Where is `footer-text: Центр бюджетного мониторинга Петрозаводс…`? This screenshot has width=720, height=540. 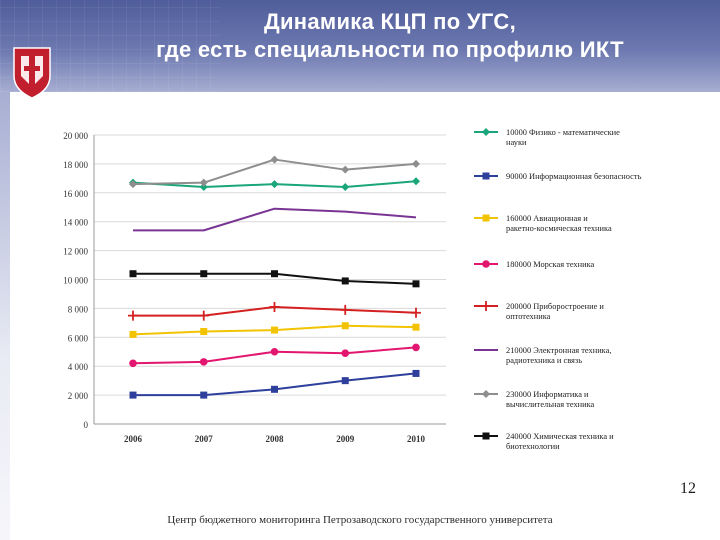 footer-text: Центр бюджетного мониторинга Петрозаводс… is located at coordinates (360, 520).